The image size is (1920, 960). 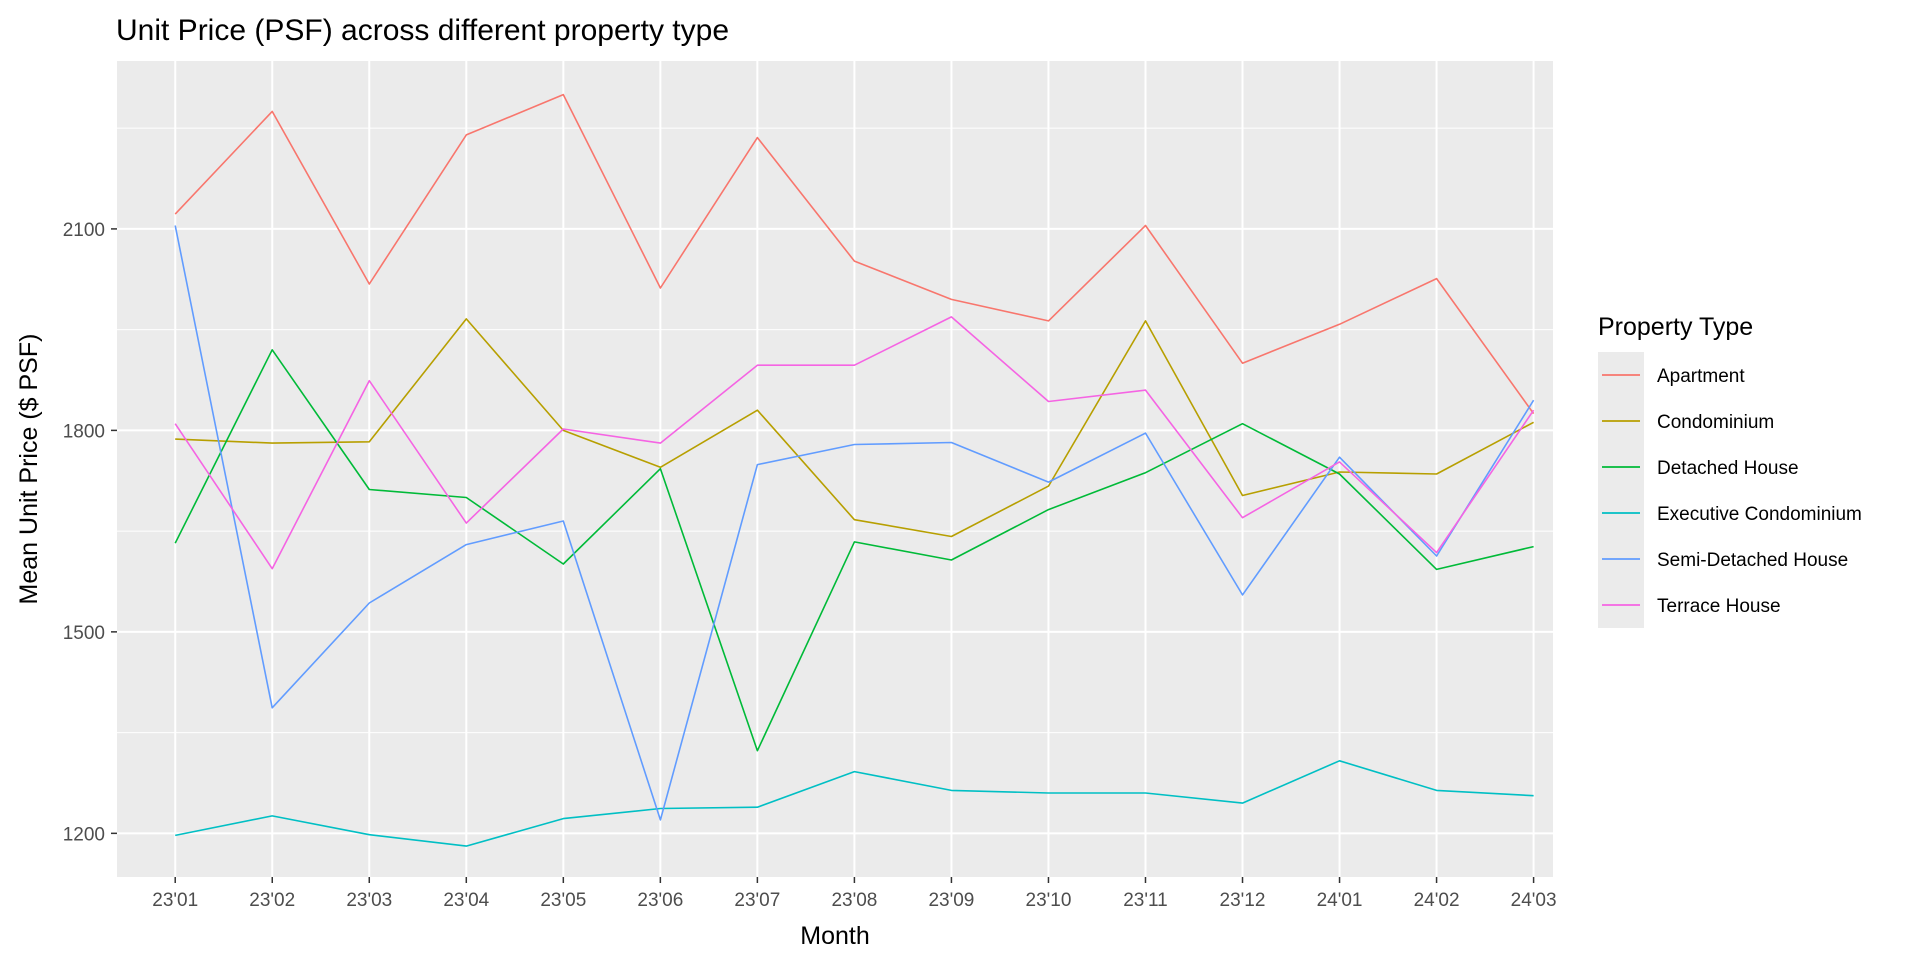 I want to click on x-tick-label: 23'04, so click(x=466, y=900).